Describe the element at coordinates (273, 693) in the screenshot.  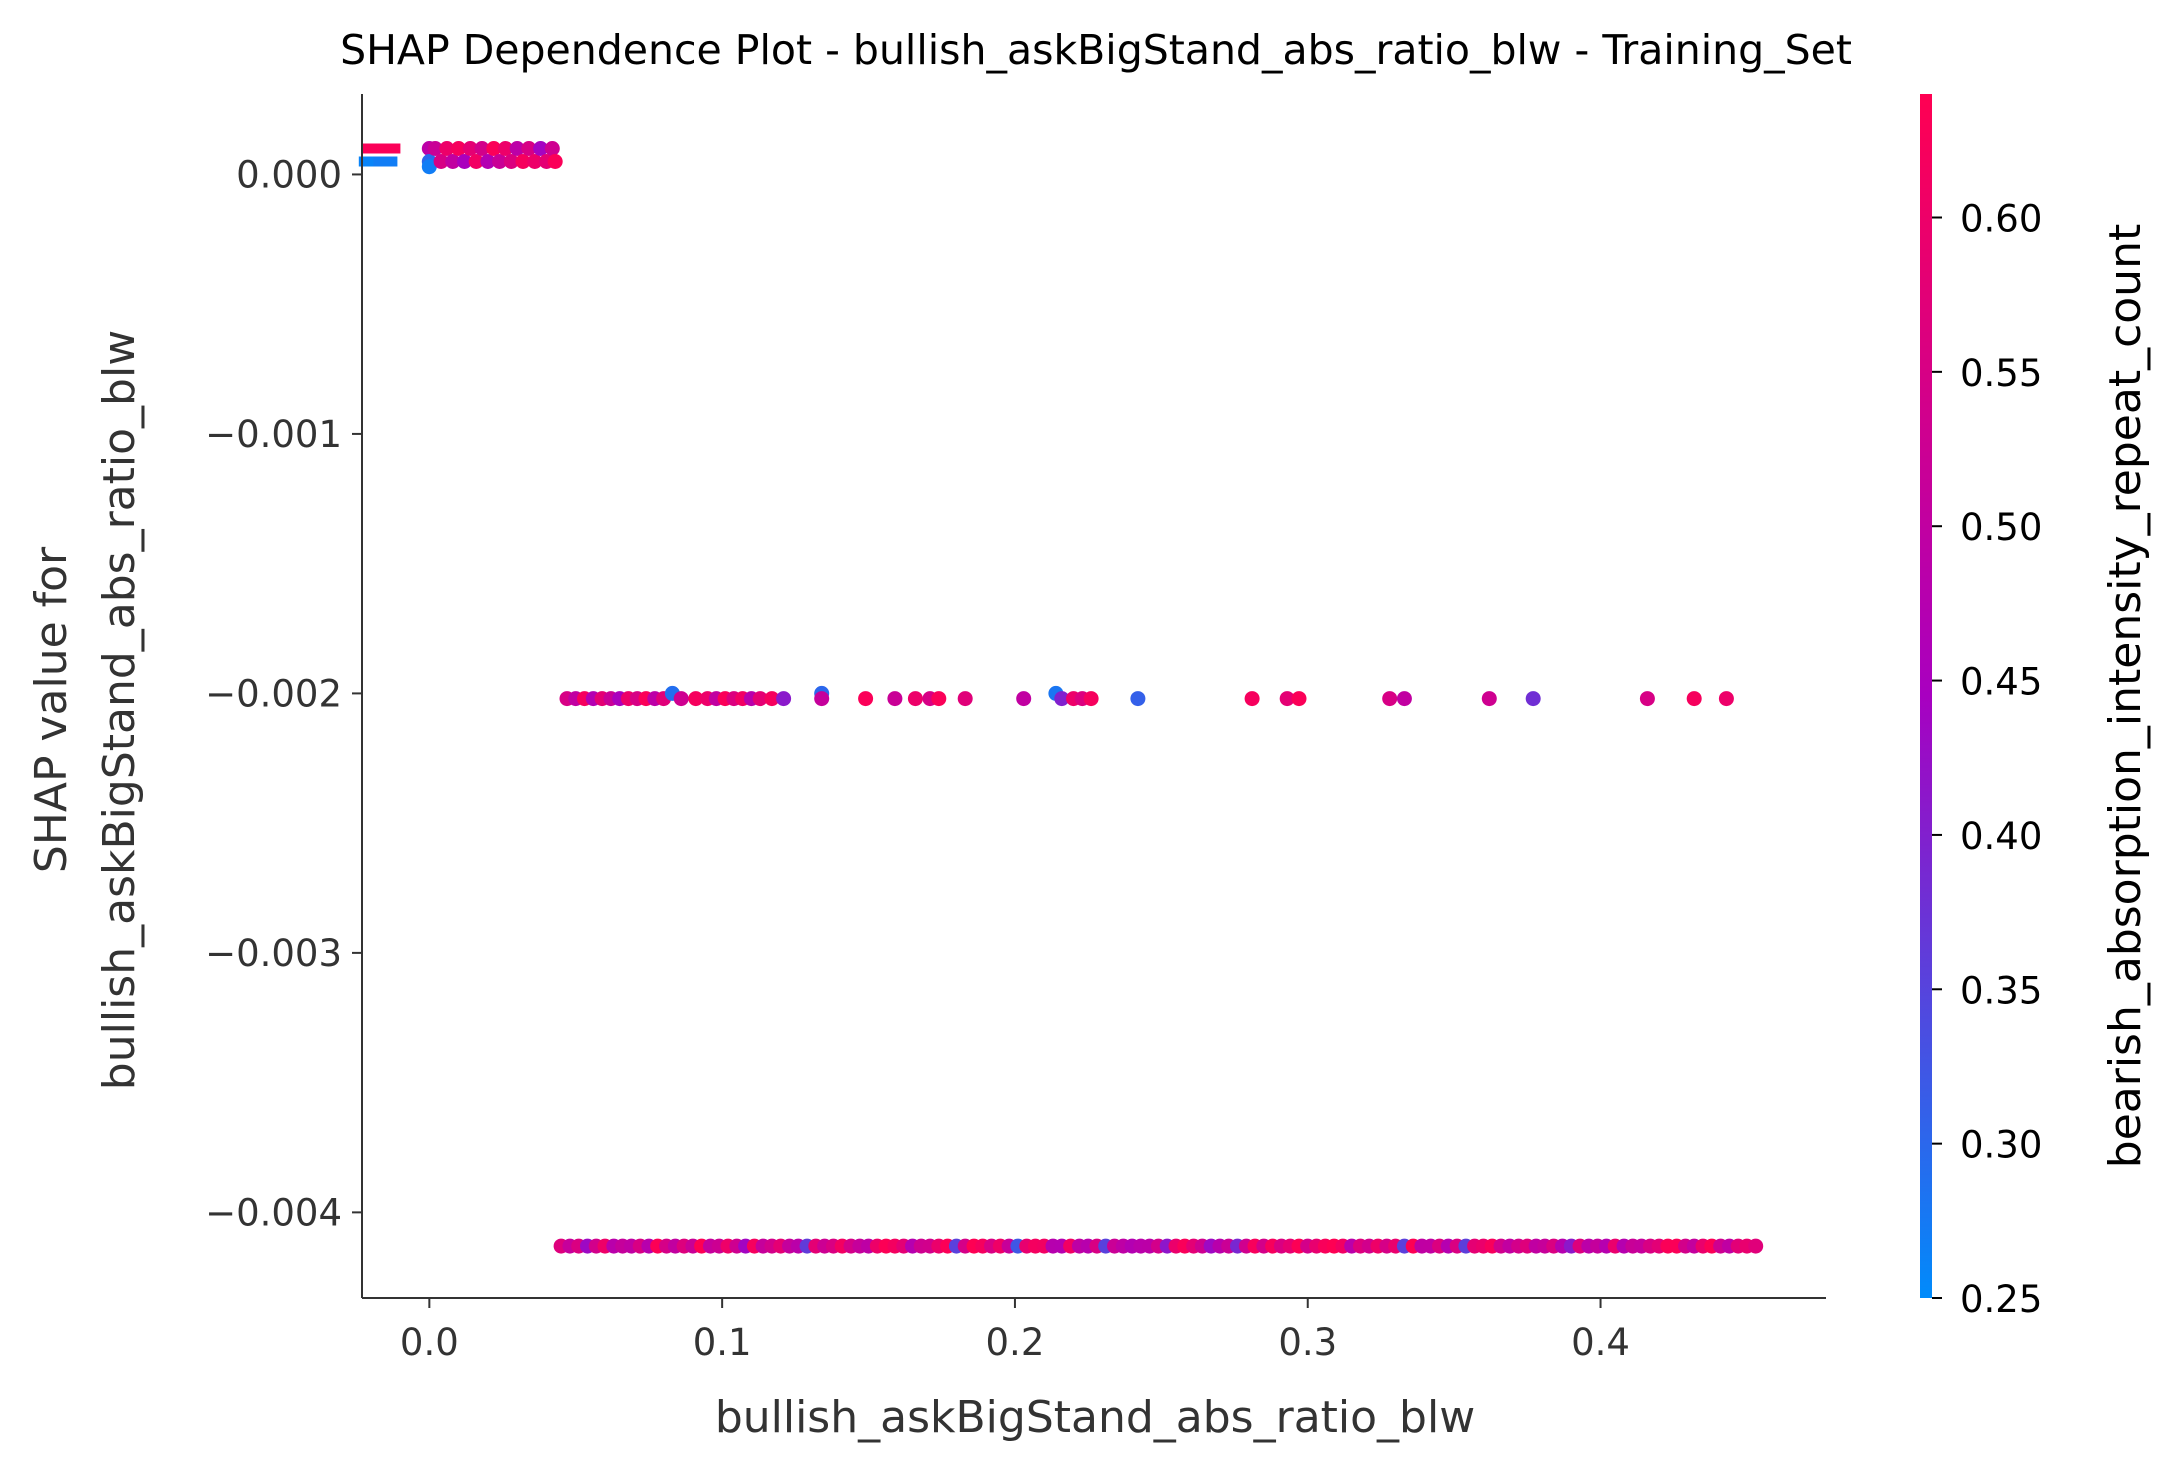
I see `y-tick-label-2: −0.002` at that location.